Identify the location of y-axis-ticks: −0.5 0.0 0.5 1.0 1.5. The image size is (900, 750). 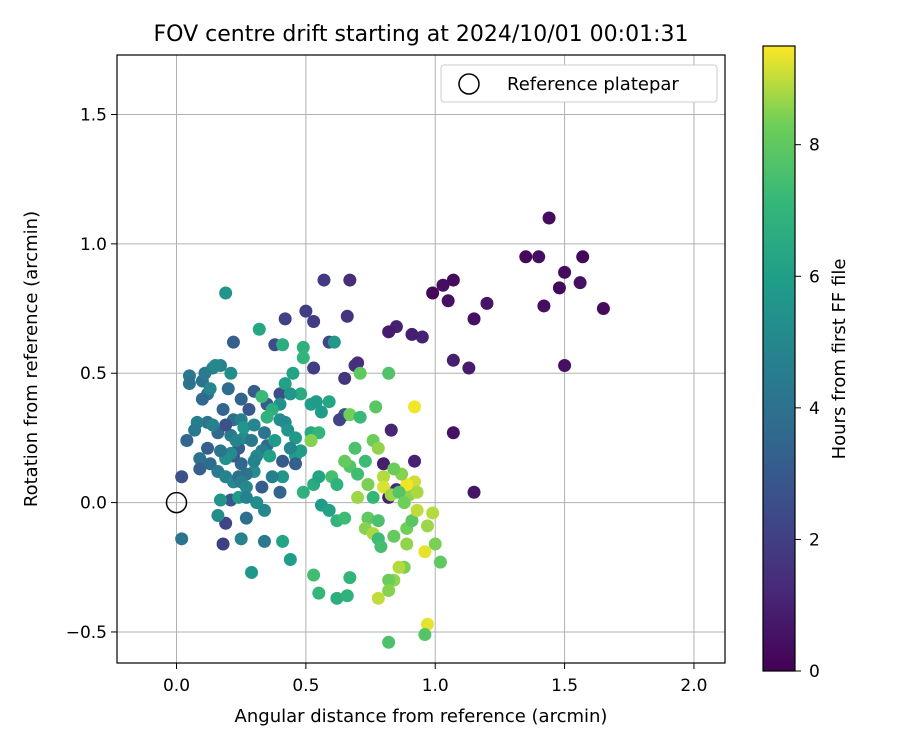
(91, 374).